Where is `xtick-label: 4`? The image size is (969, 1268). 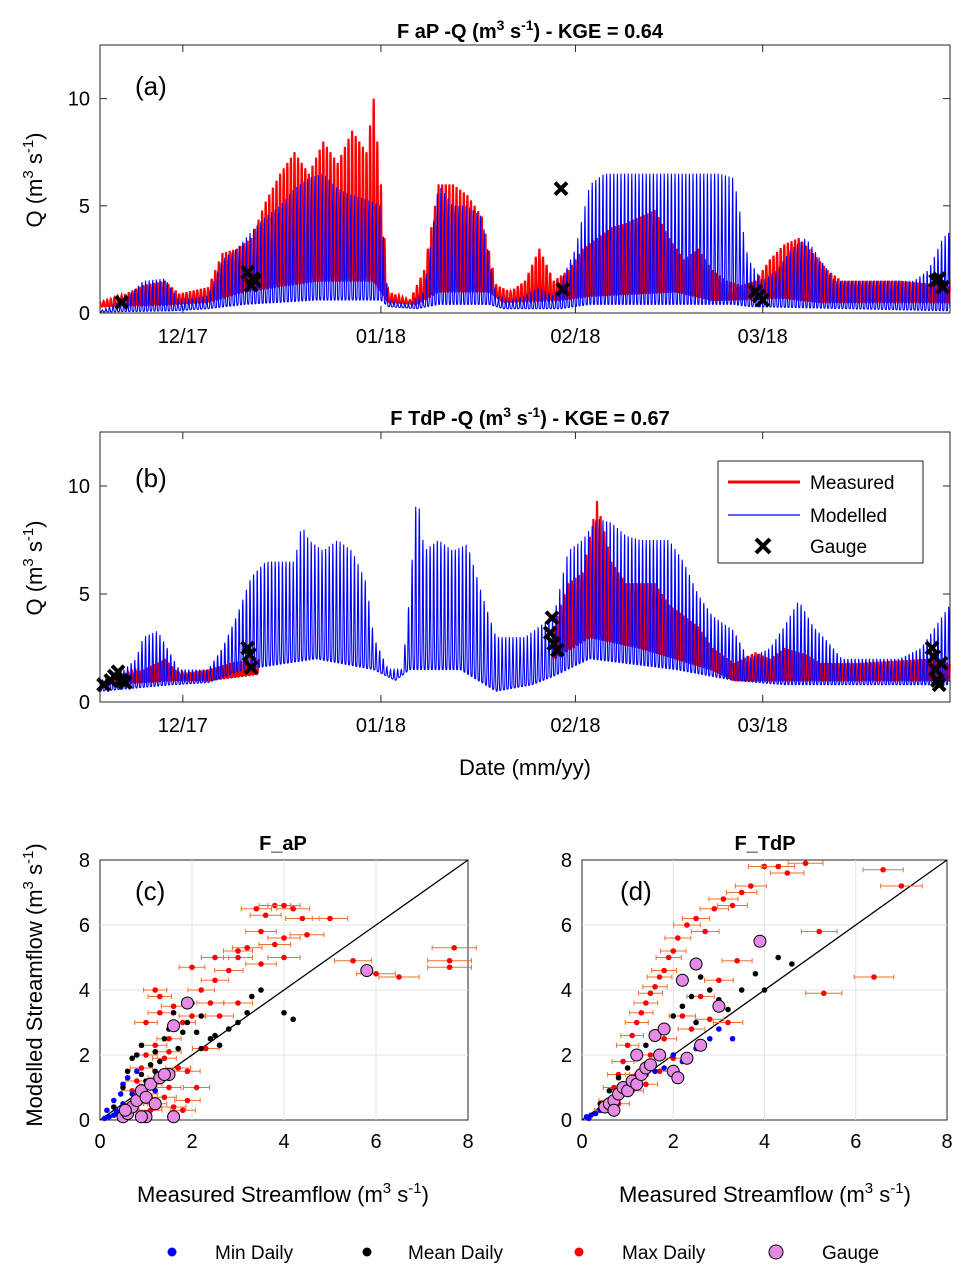 xtick-label: 4 is located at coordinates (764, 1142).